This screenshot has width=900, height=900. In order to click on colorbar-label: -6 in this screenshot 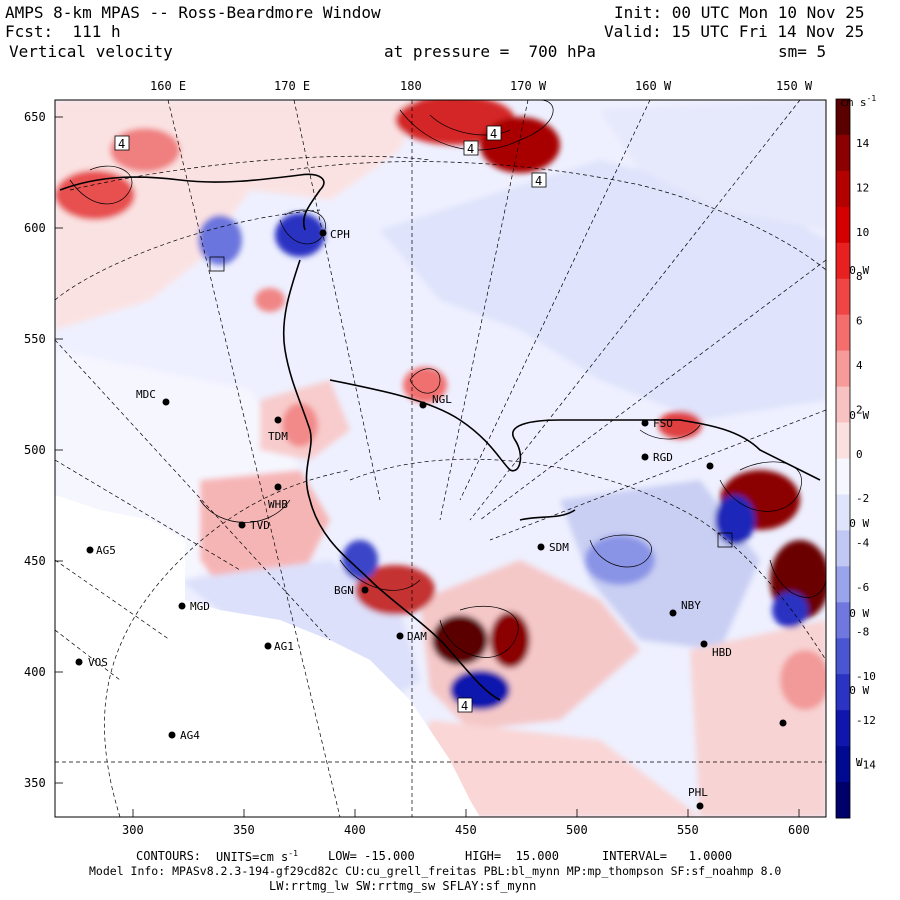, I will do `click(862, 587)`.